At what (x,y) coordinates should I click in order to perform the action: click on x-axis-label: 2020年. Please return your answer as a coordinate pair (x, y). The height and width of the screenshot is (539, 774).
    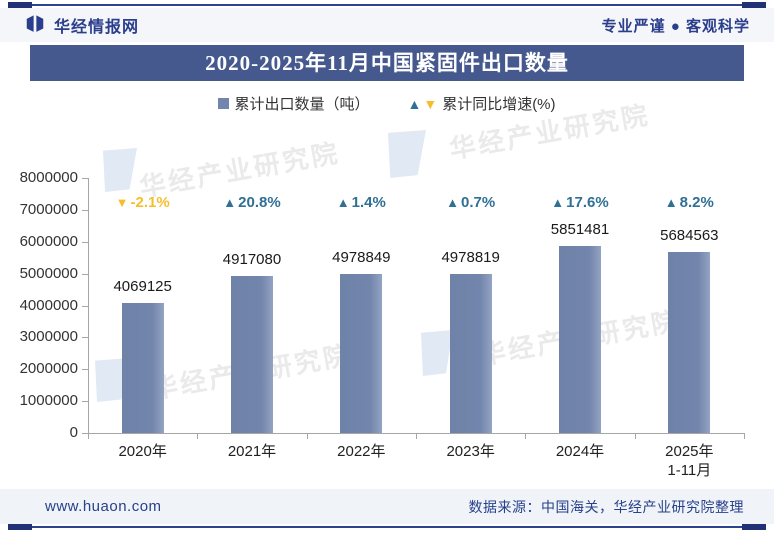
    Looking at the image, I should click on (142, 451).